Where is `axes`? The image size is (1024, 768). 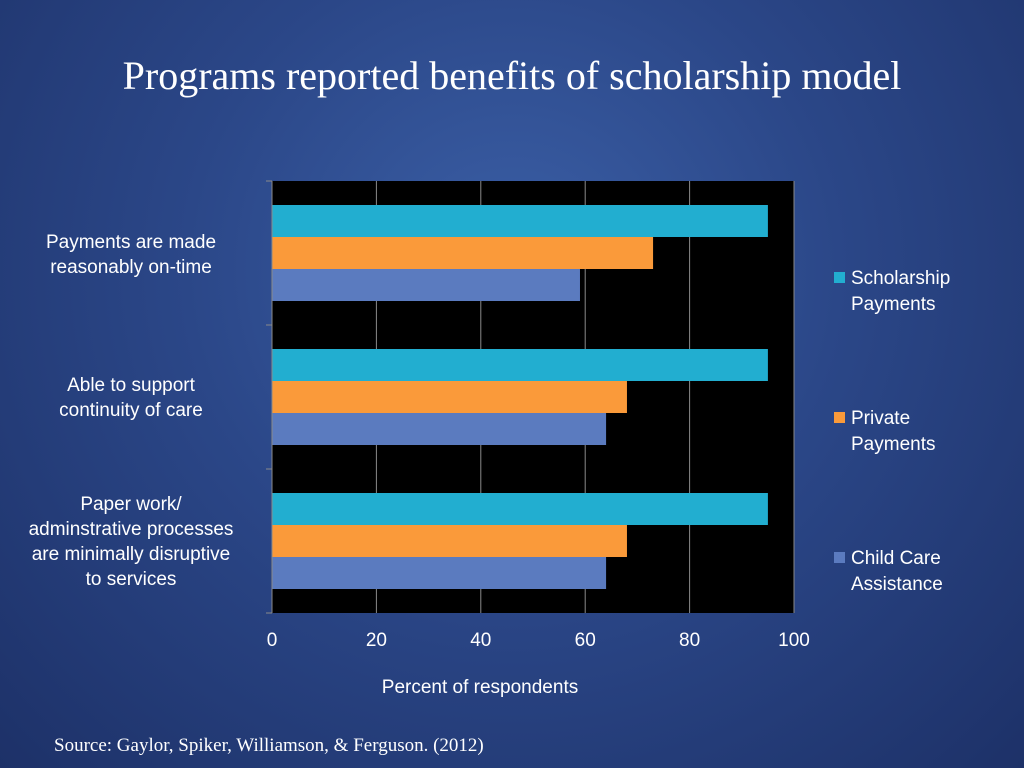
axes is located at coordinates (269, 397).